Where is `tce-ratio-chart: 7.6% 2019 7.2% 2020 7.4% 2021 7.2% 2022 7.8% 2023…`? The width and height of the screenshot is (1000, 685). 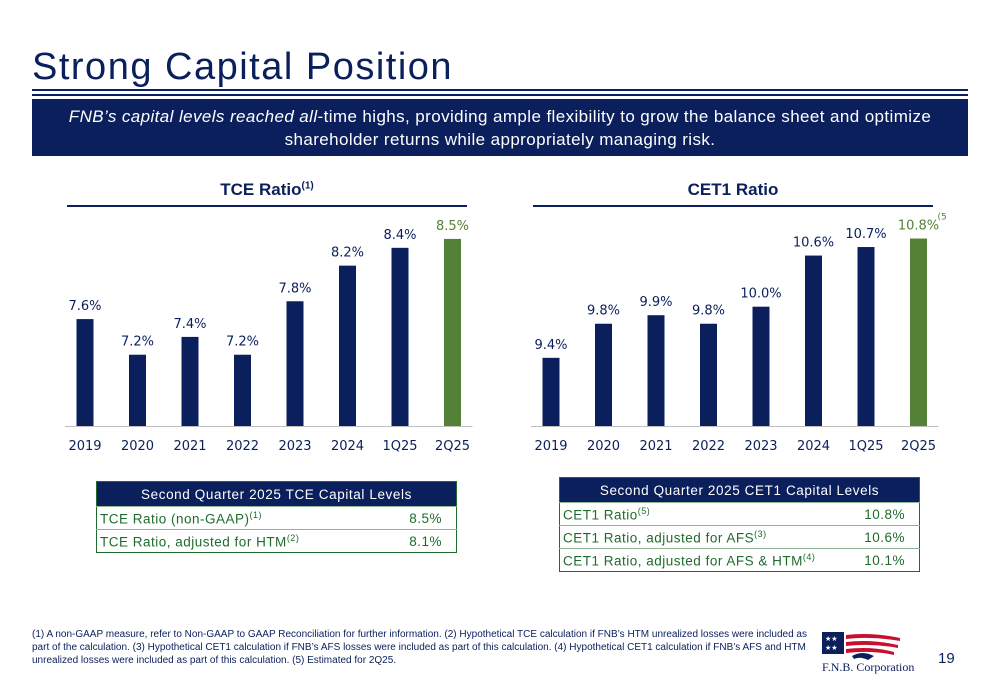
tce-ratio-chart: 7.6% 2019 7.2% 2020 7.4% 2021 7.2% 2022 7.8% 2023… is located at coordinates (269, 336).